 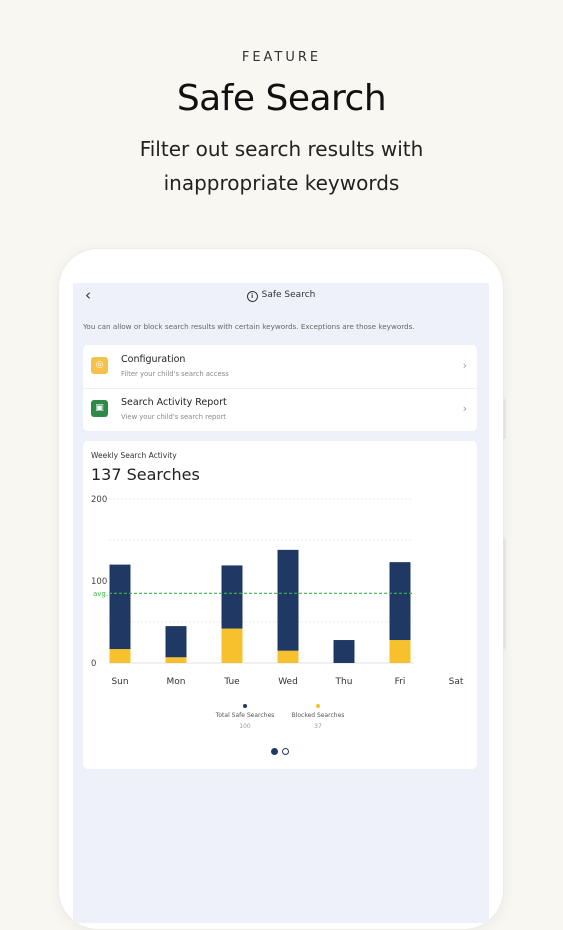 I want to click on info-icon: i, so click(x=252, y=296).